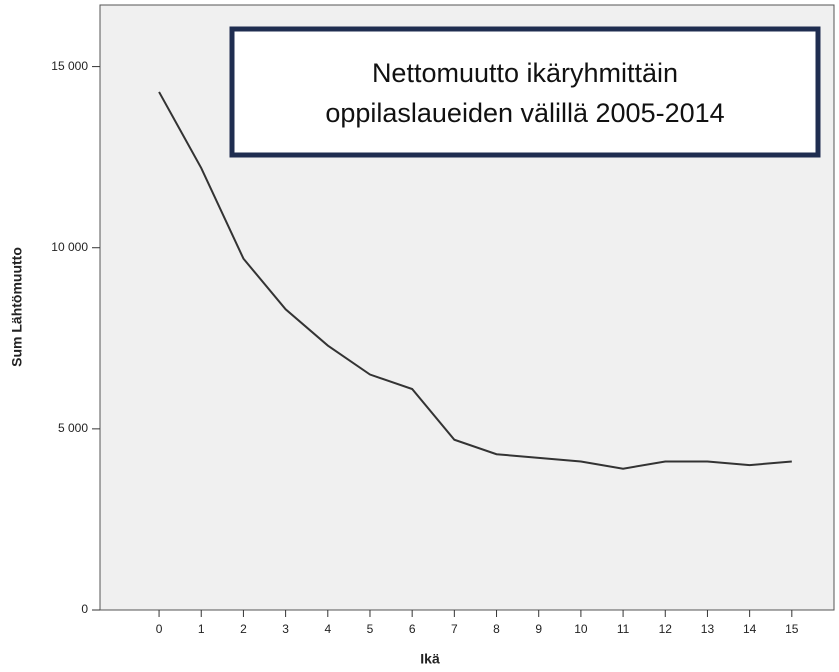 Image resolution: width=839 pixels, height=672 pixels. Describe the element at coordinates (73, 428) in the screenshot. I see `y-tick-label: 5 000` at that location.